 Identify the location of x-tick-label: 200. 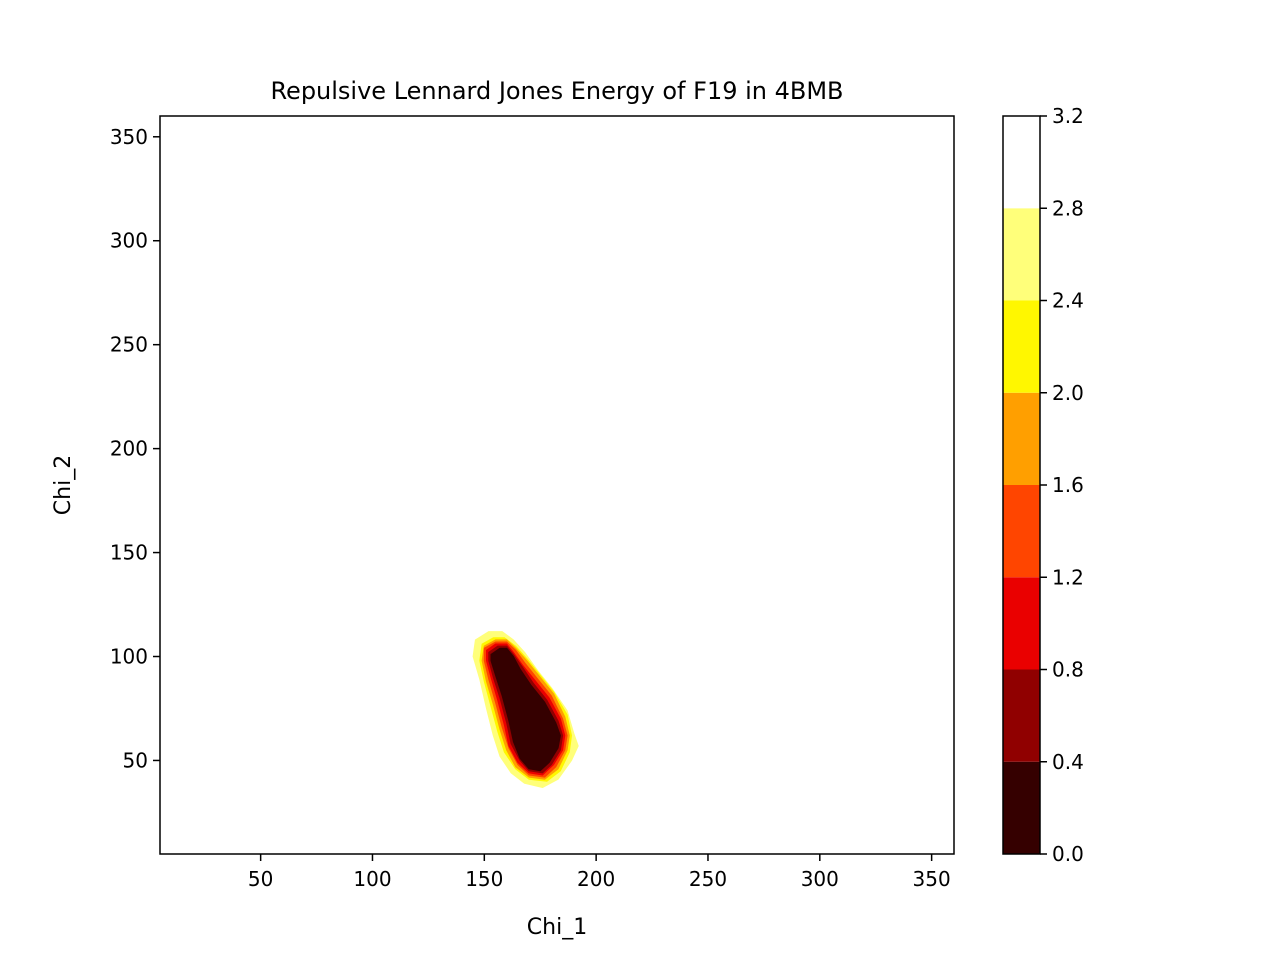
(596, 879).